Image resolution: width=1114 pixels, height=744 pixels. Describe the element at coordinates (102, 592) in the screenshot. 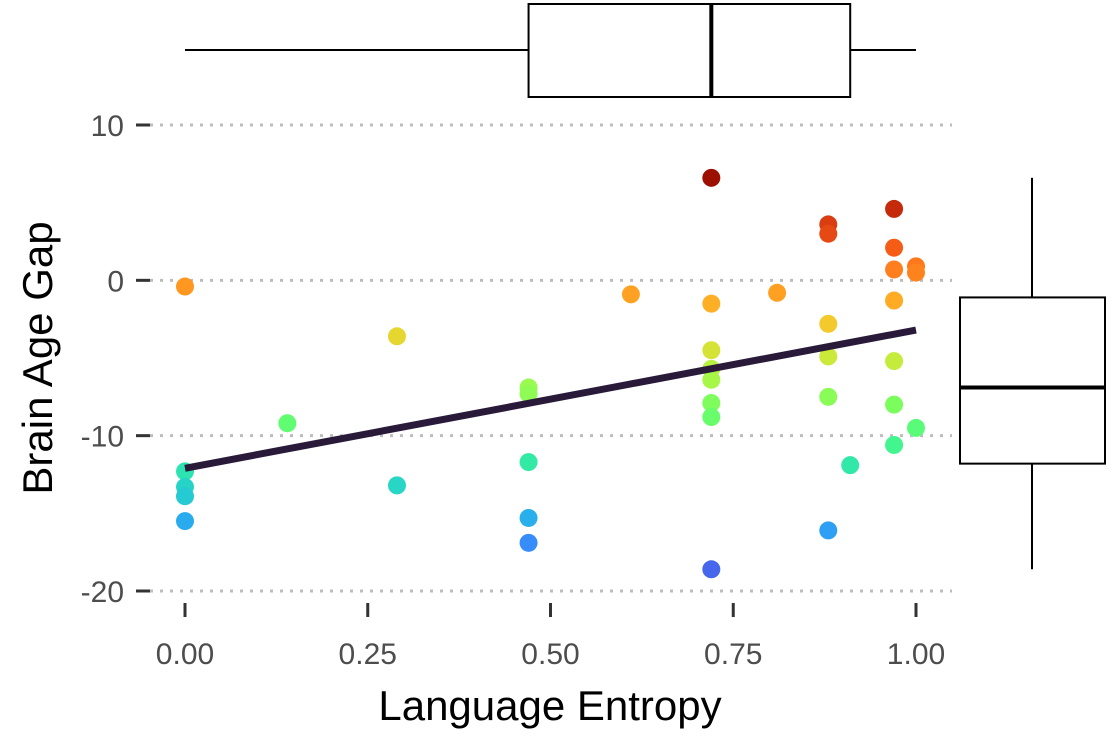

I see `y-tick-label: -20` at that location.